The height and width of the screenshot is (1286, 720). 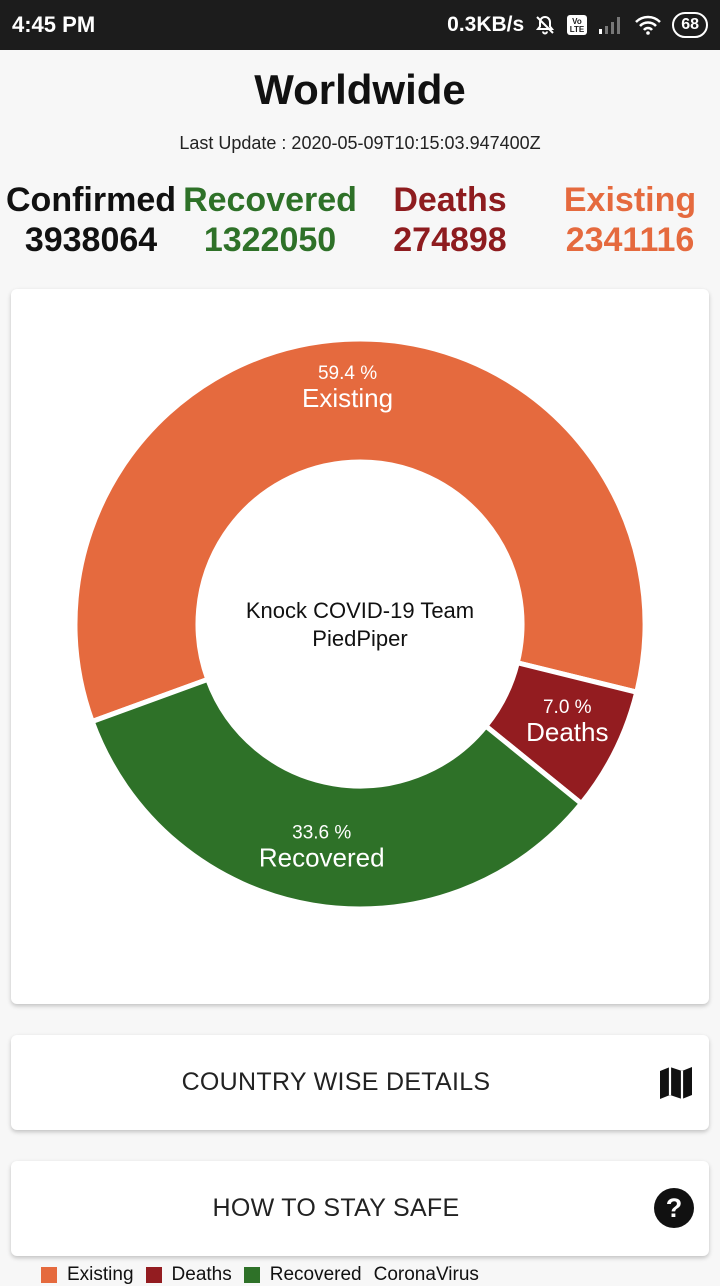 What do you see at coordinates (360, 610) in the screenshot?
I see `donut-center-text-1: Knock COVID-19 Team` at bounding box center [360, 610].